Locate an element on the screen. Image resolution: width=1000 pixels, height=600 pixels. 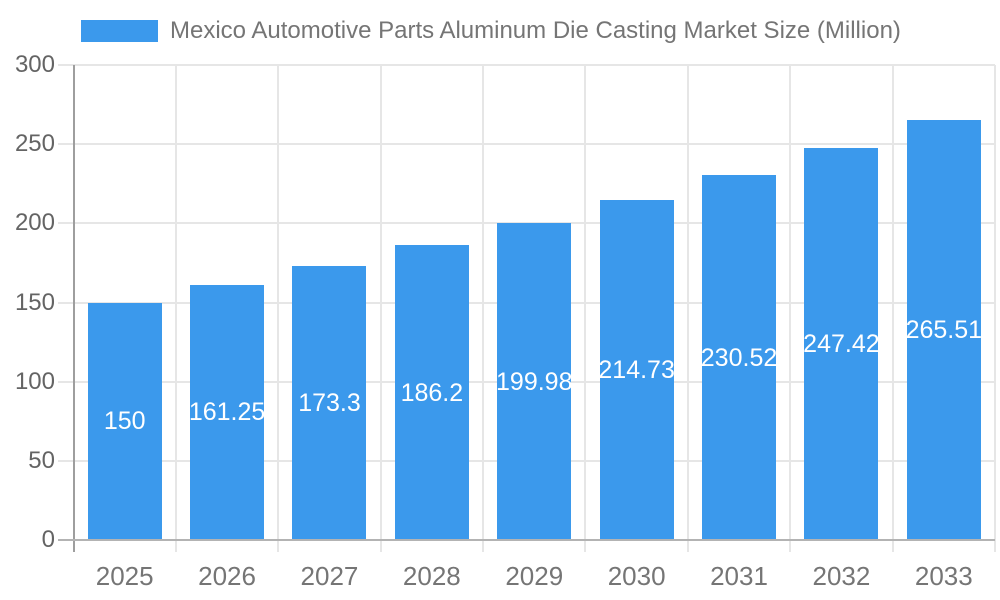
bar-value-label: 150 is located at coordinates (124, 421).